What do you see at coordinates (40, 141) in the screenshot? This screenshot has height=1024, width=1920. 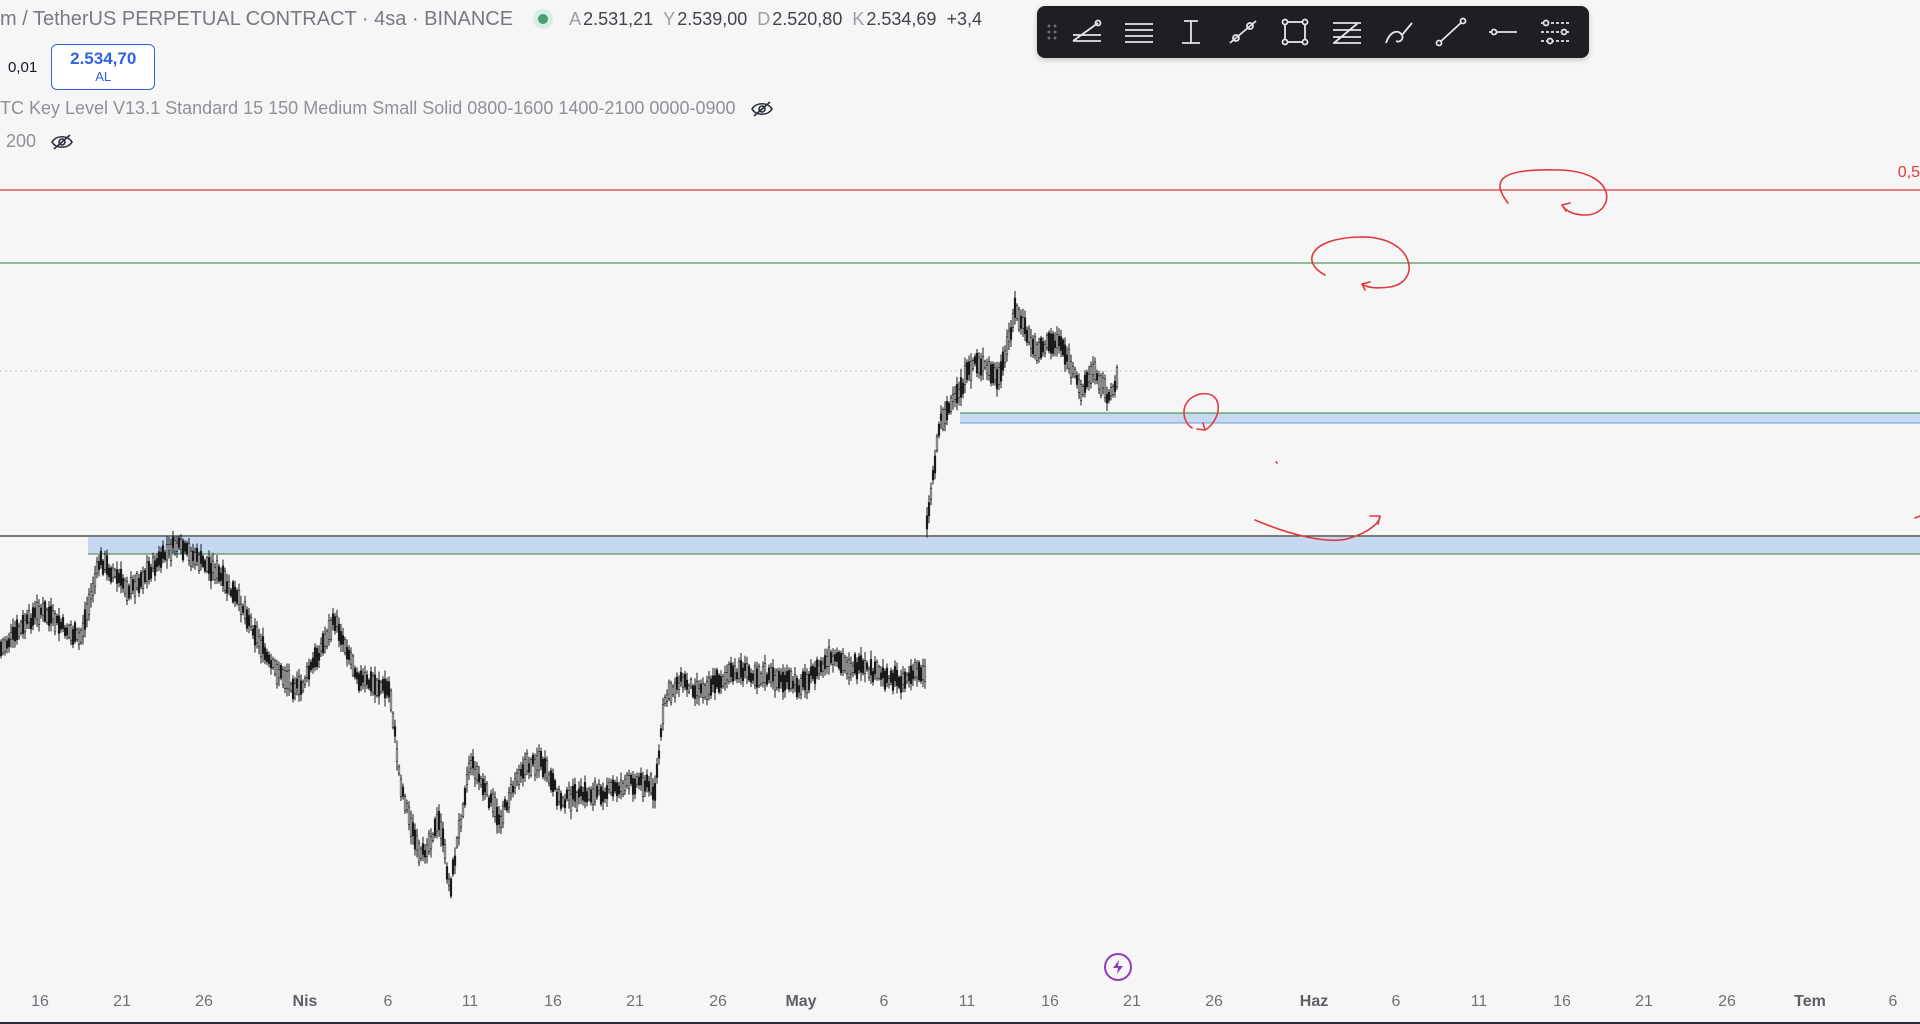 I see `indicator-legend-ma: 200` at bounding box center [40, 141].